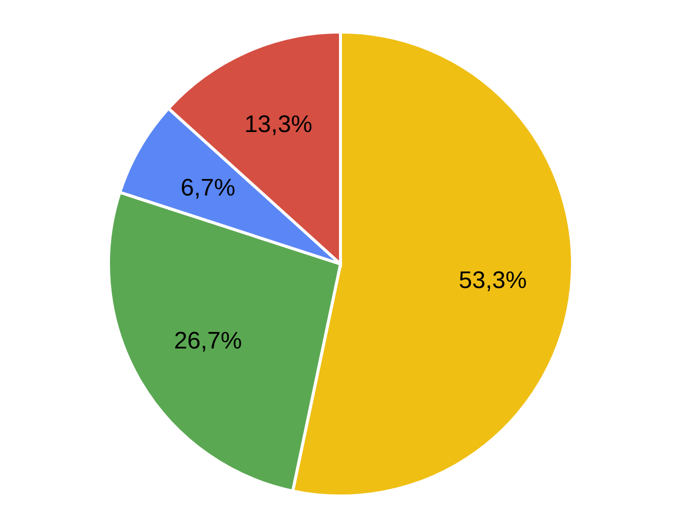  What do you see at coordinates (208, 340) in the screenshot?
I see `data-label: 26,7%` at bounding box center [208, 340].